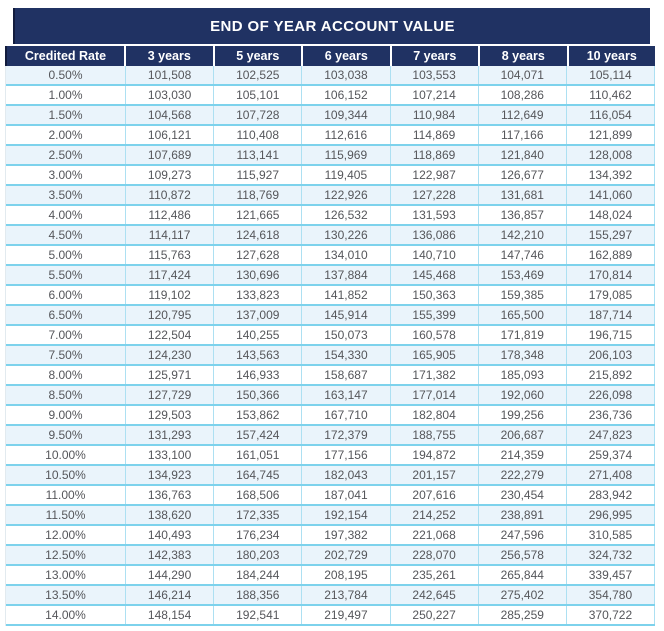 The width and height of the screenshot is (664, 631). I want to click on account-value-cell: 208,195, so click(346, 575).